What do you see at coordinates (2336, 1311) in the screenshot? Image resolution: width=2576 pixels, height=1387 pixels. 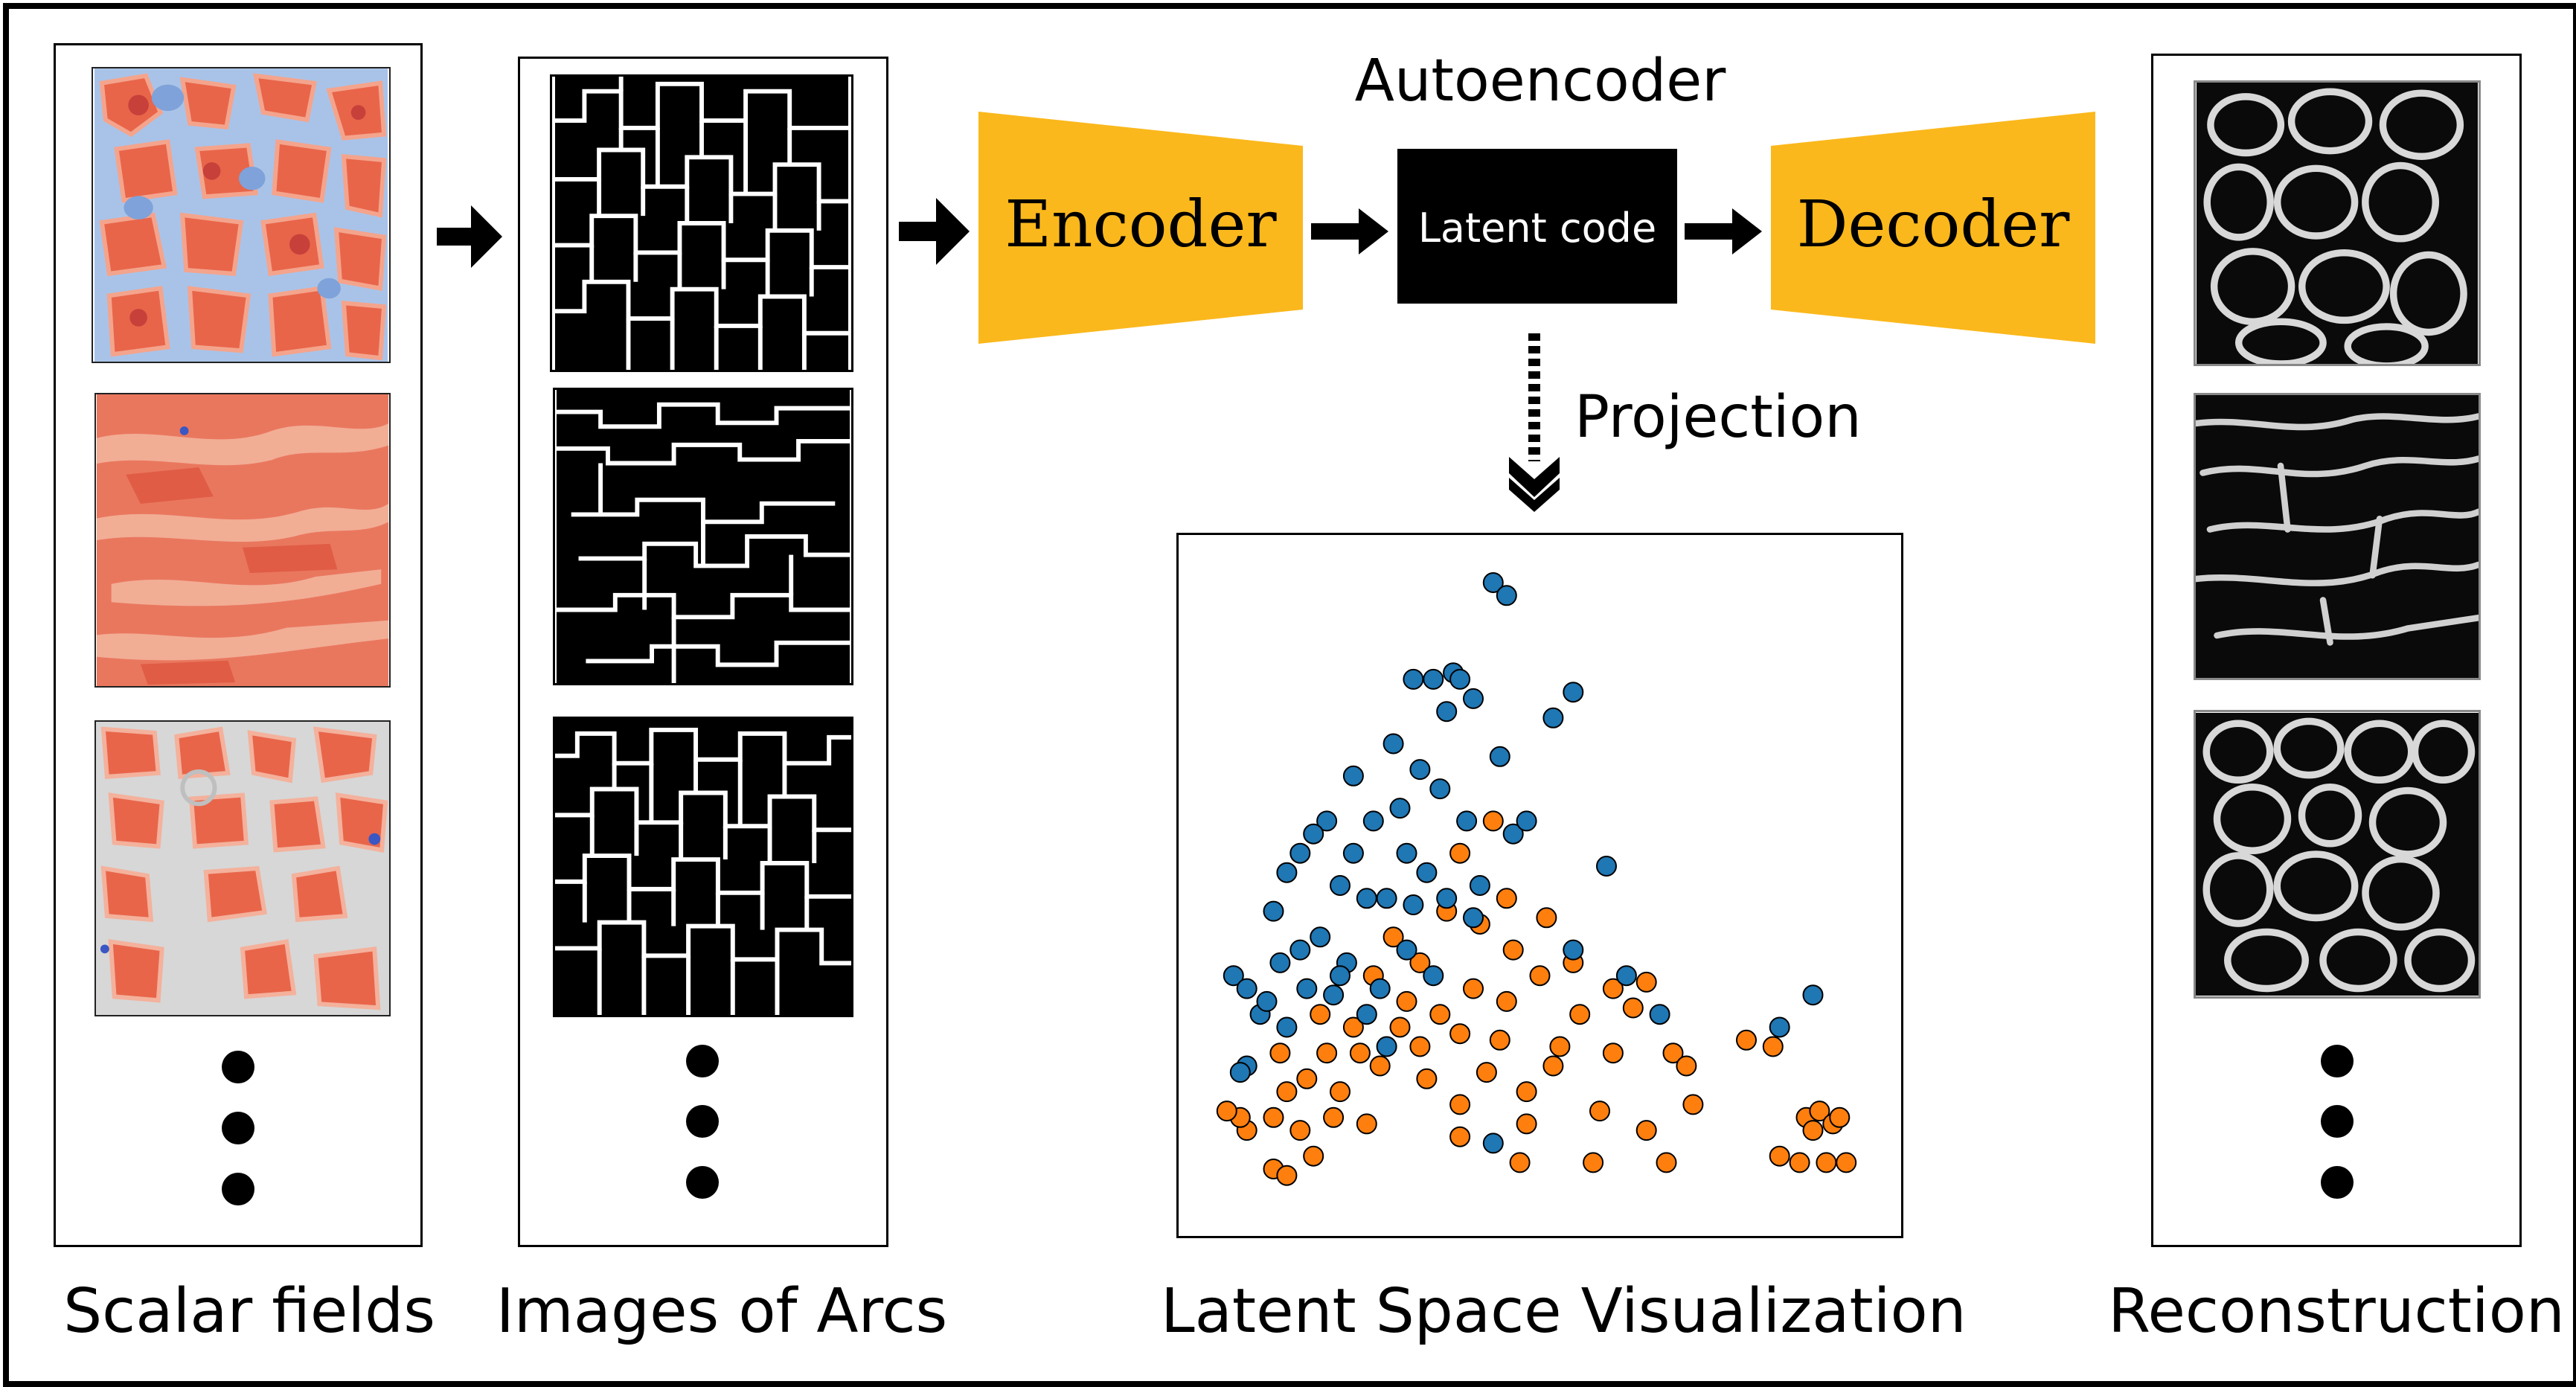 I see `caption-reconstruction: Reconstruction` at bounding box center [2336, 1311].